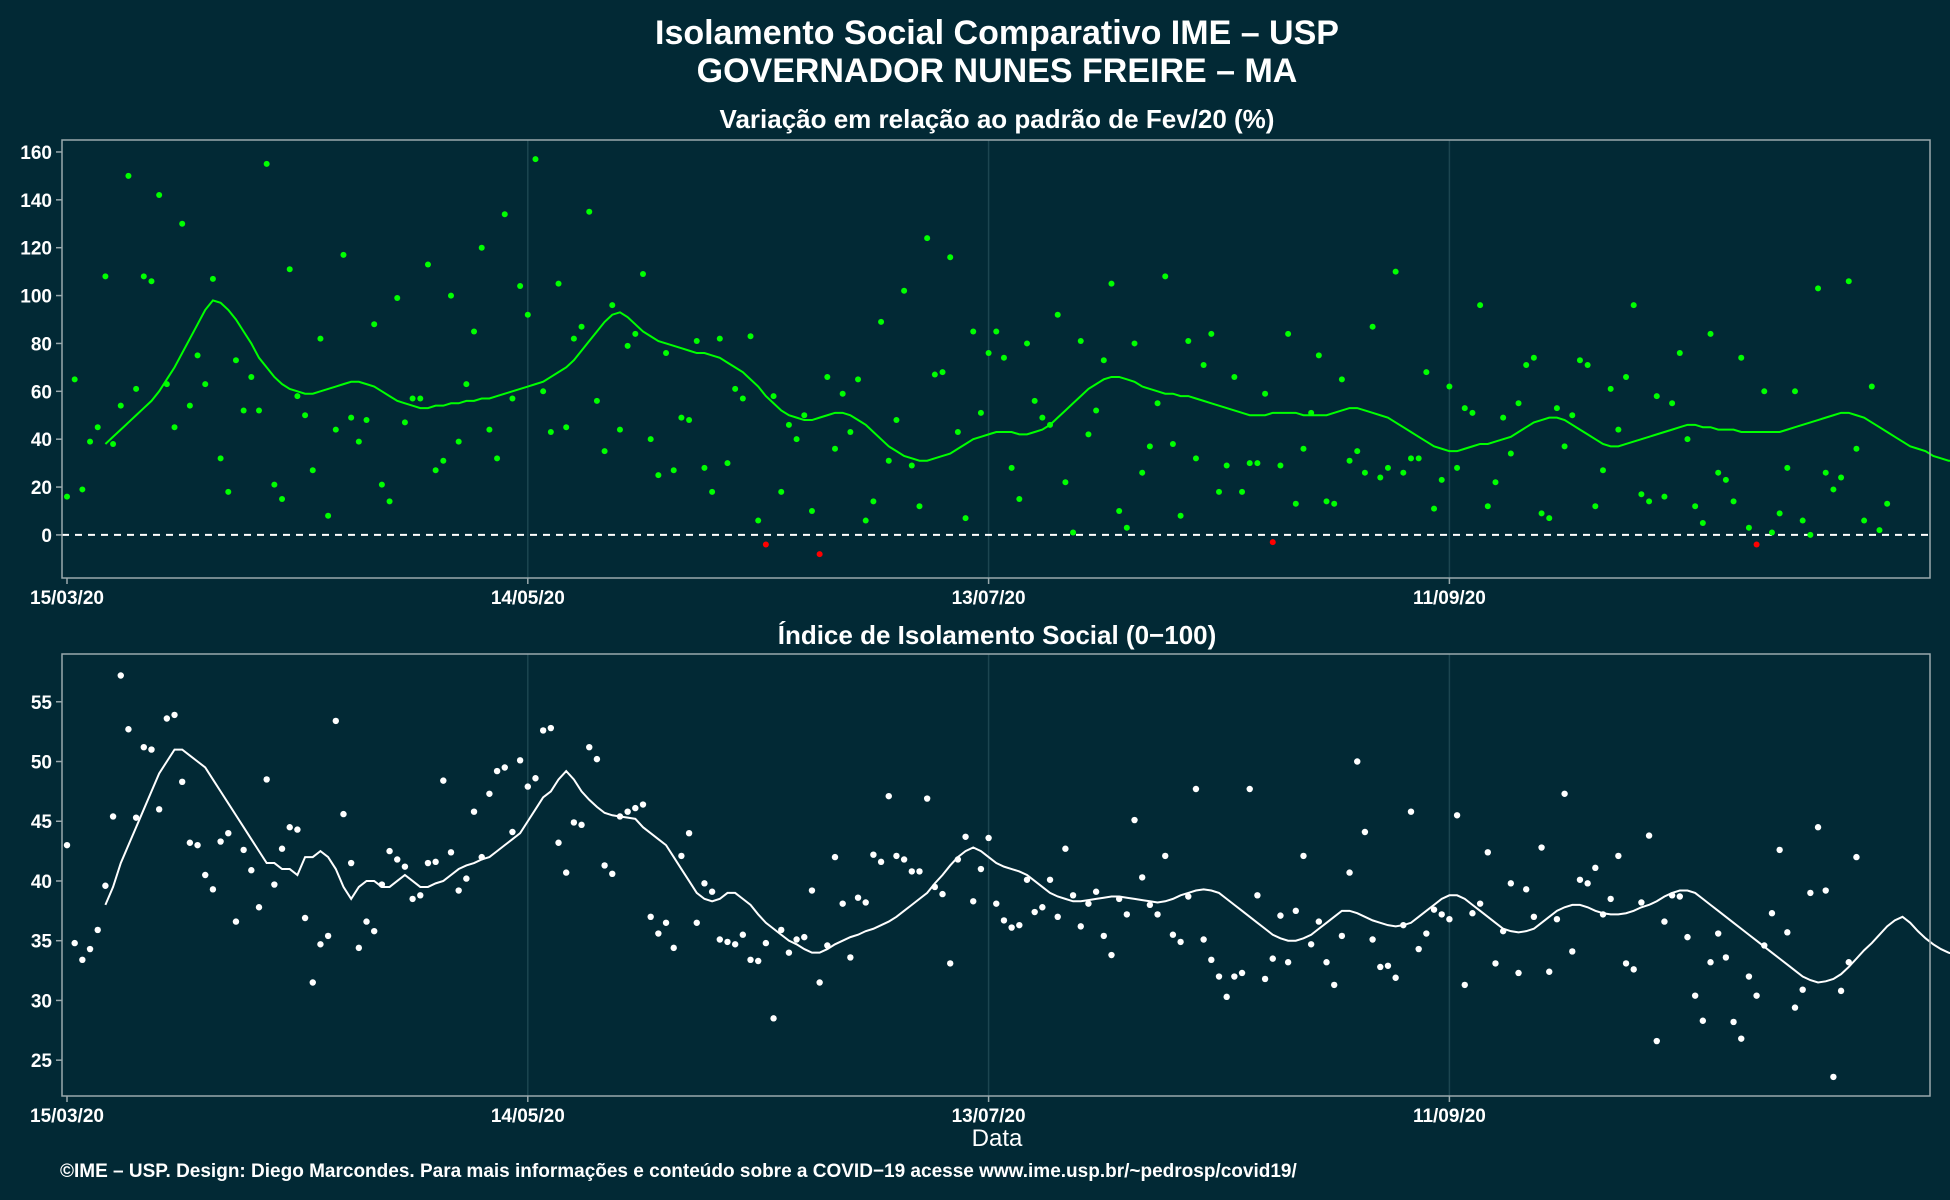 This screenshot has height=1200, width=1950. What do you see at coordinates (36, 297) in the screenshot?
I see `top-y-tick-label: 100` at bounding box center [36, 297].